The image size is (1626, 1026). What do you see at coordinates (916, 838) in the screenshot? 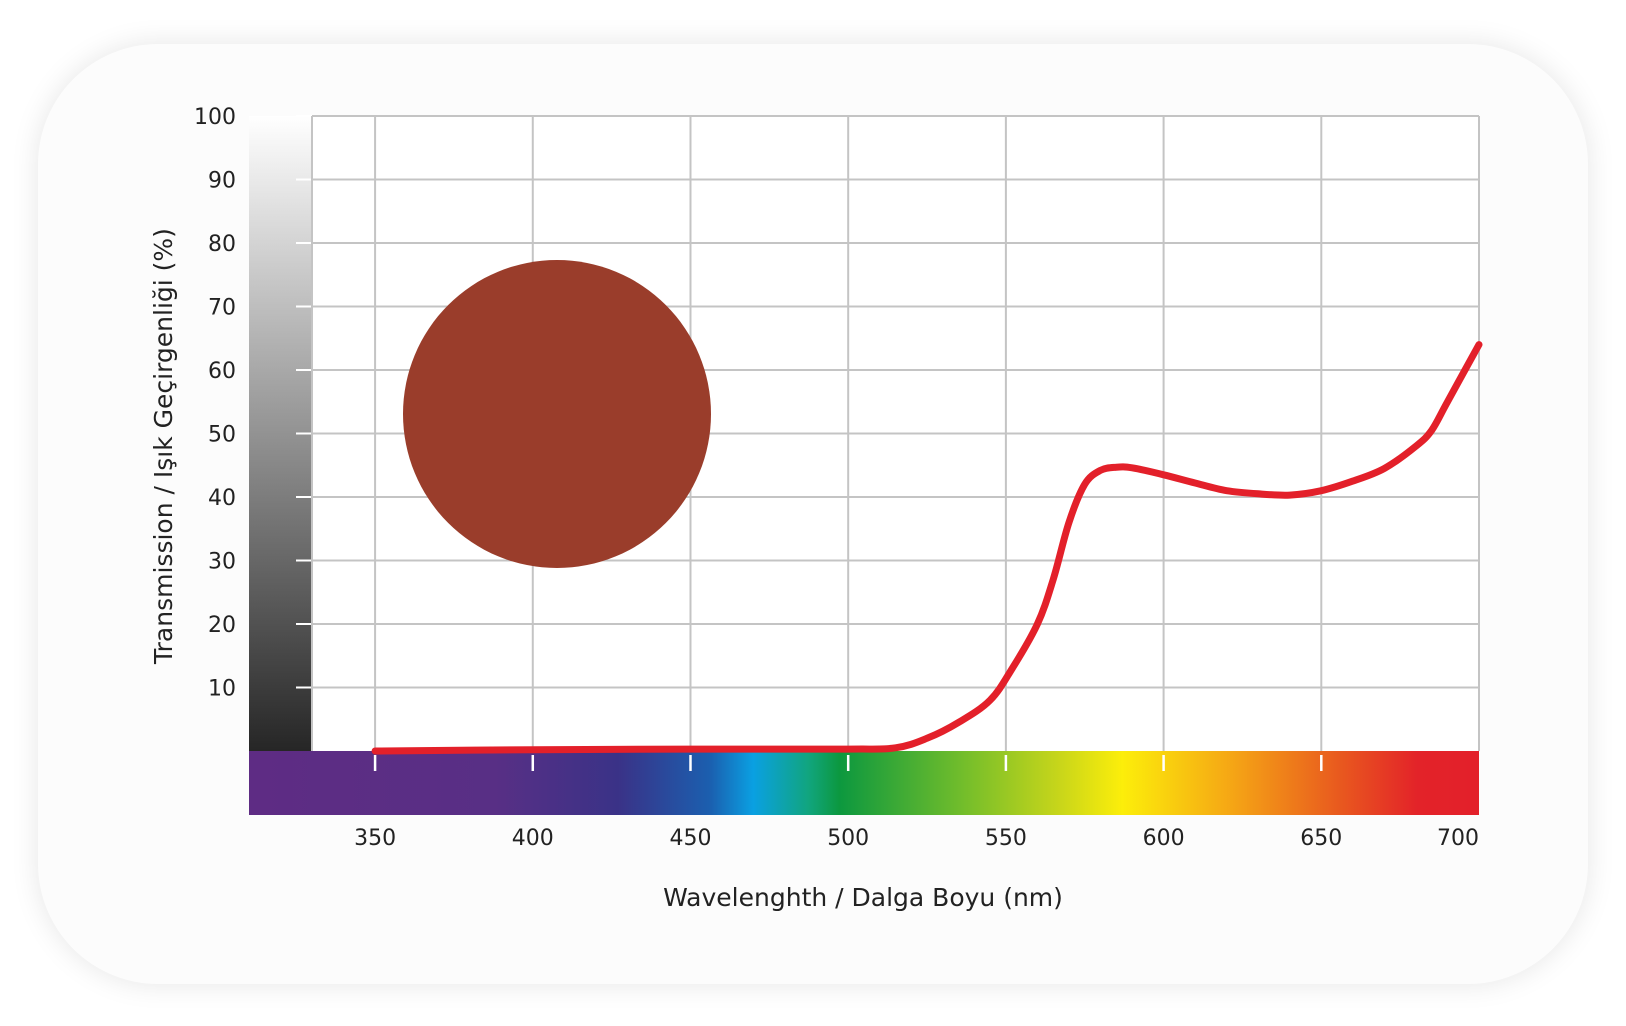
I see `x-axis-tick-labels: 350 400 450 500 550 600 650 700` at bounding box center [916, 838].